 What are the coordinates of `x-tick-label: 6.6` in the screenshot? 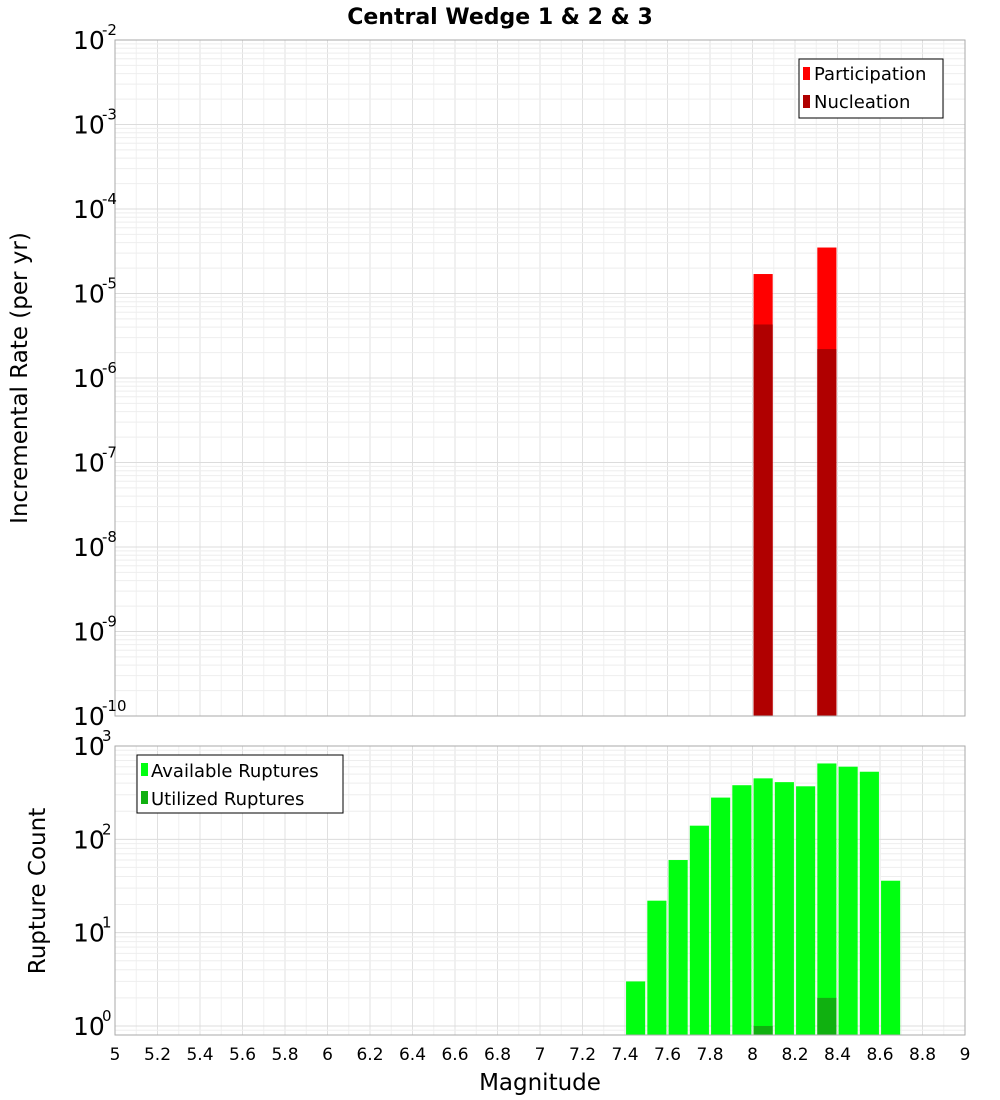 It's located at (454, 1055).